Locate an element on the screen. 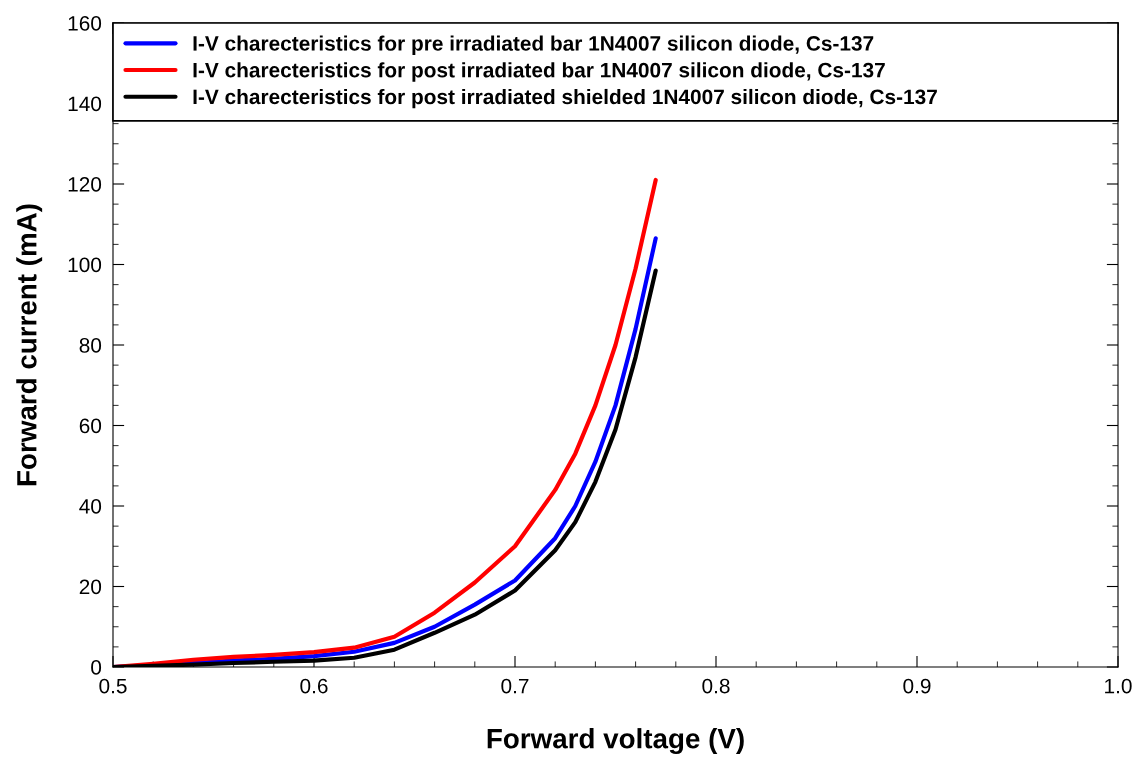 Image resolution: width=1142 pixels, height=771 pixels. x-tick-label: 1.0 is located at coordinates (1118, 686).